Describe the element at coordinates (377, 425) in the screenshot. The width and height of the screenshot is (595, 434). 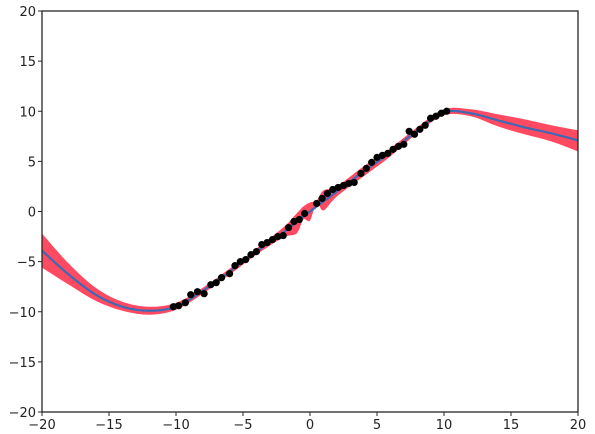
I see `x-tick-label: 5` at that location.